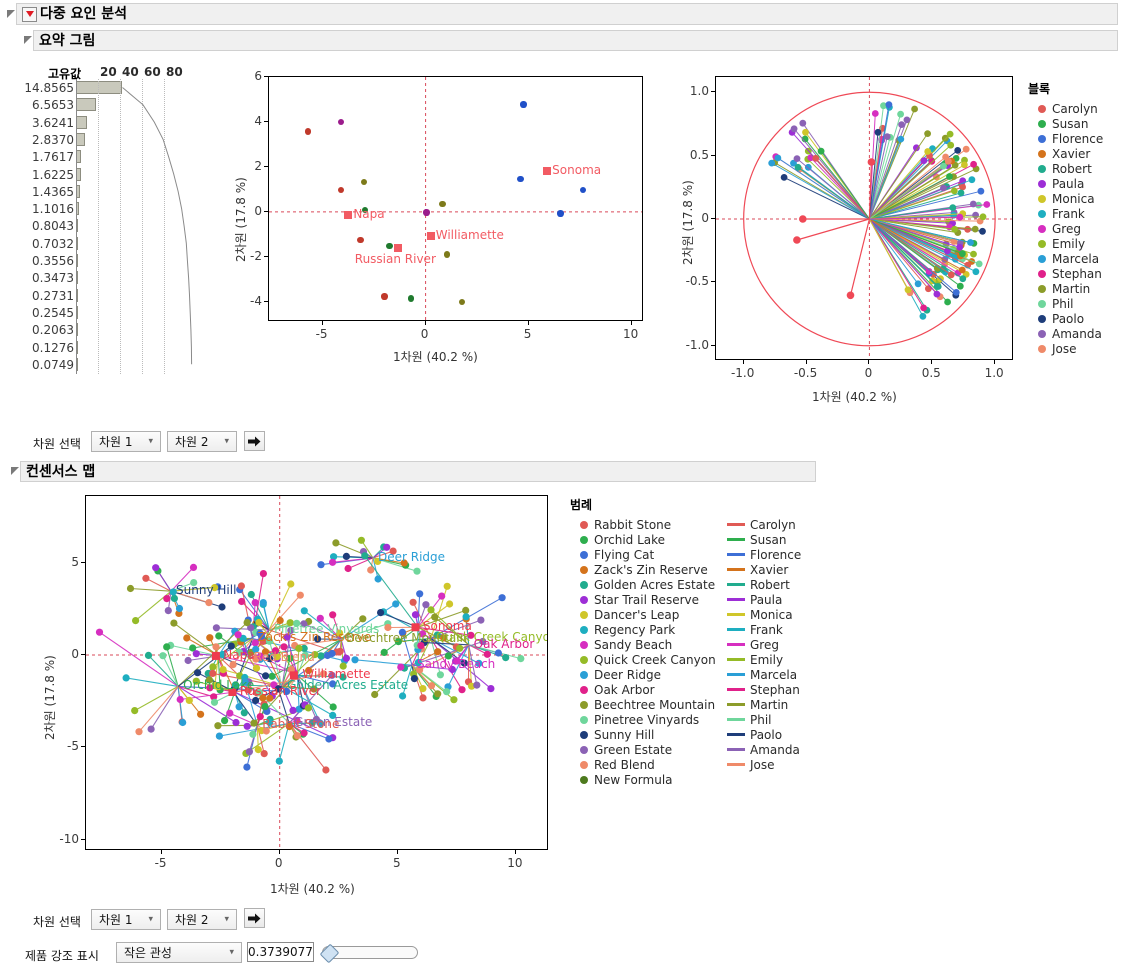  I want to click on dimension-1-select-top: 차원 1 ▾, so click(126, 441).